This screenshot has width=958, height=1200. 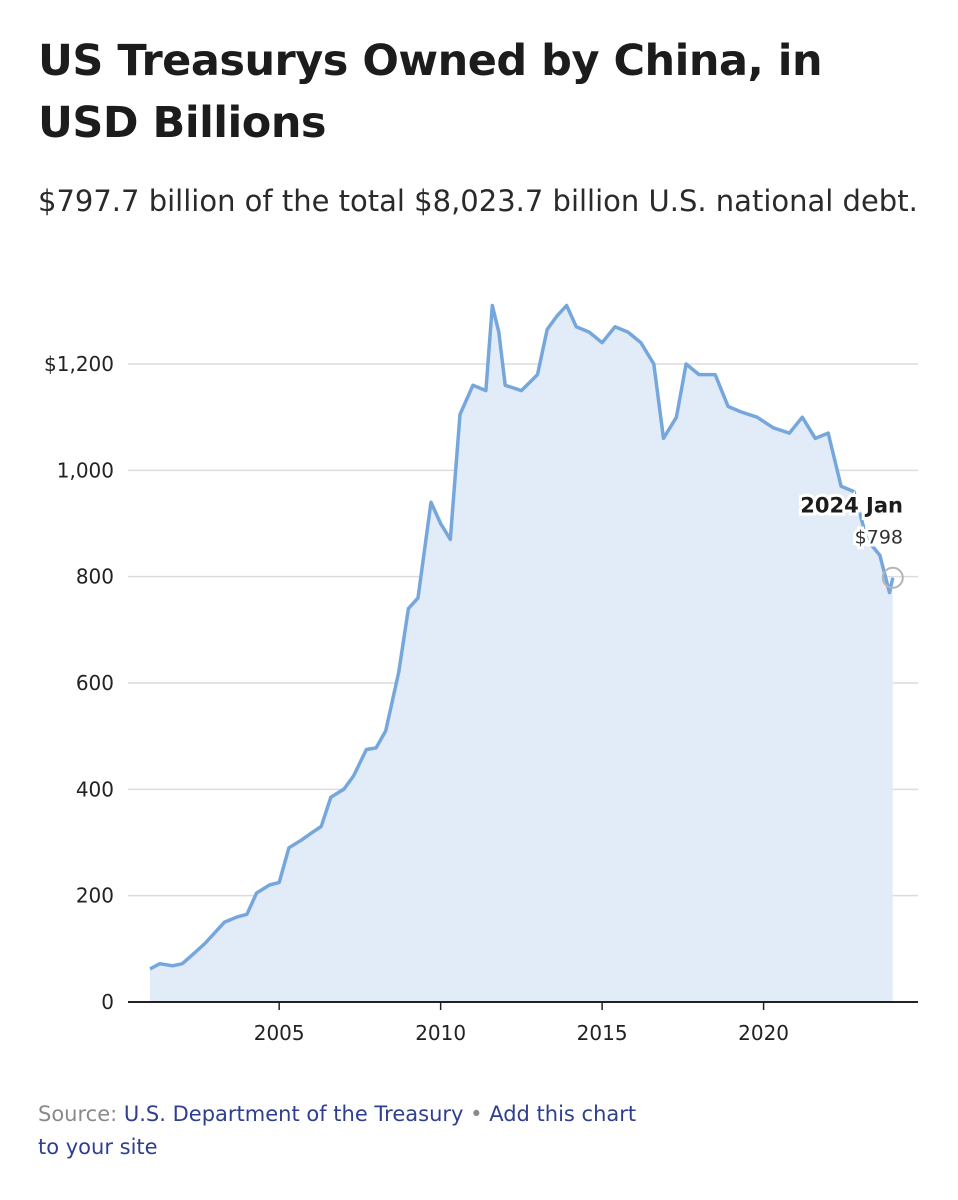 What do you see at coordinates (293, 1114) in the screenshot?
I see `source-link: U.S. Department of the Treasury` at bounding box center [293, 1114].